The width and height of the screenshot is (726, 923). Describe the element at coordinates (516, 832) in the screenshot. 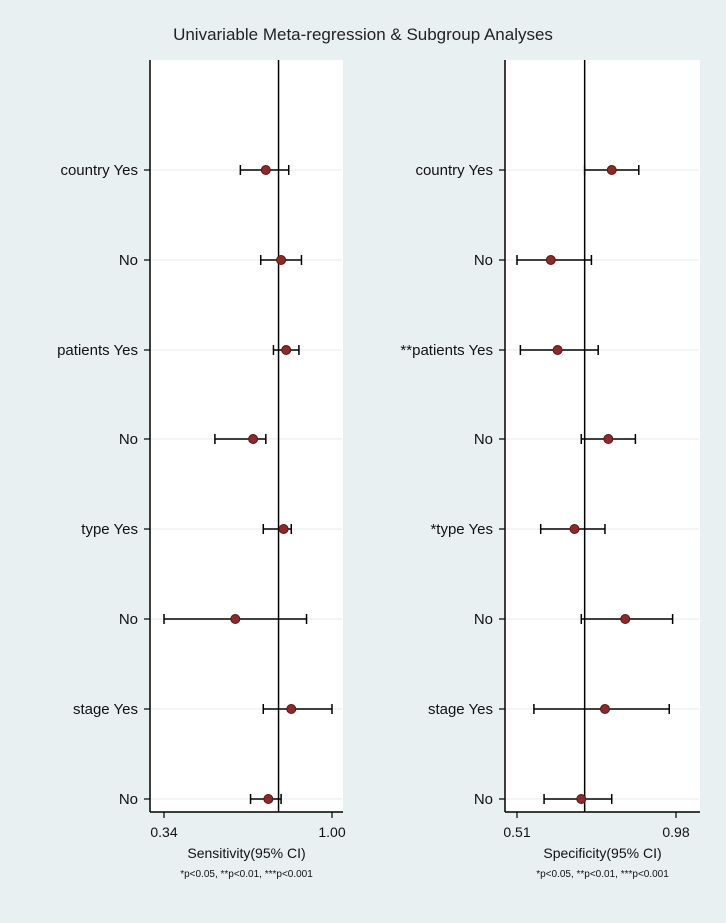

I see `x-tick-label: 0.51` at that location.